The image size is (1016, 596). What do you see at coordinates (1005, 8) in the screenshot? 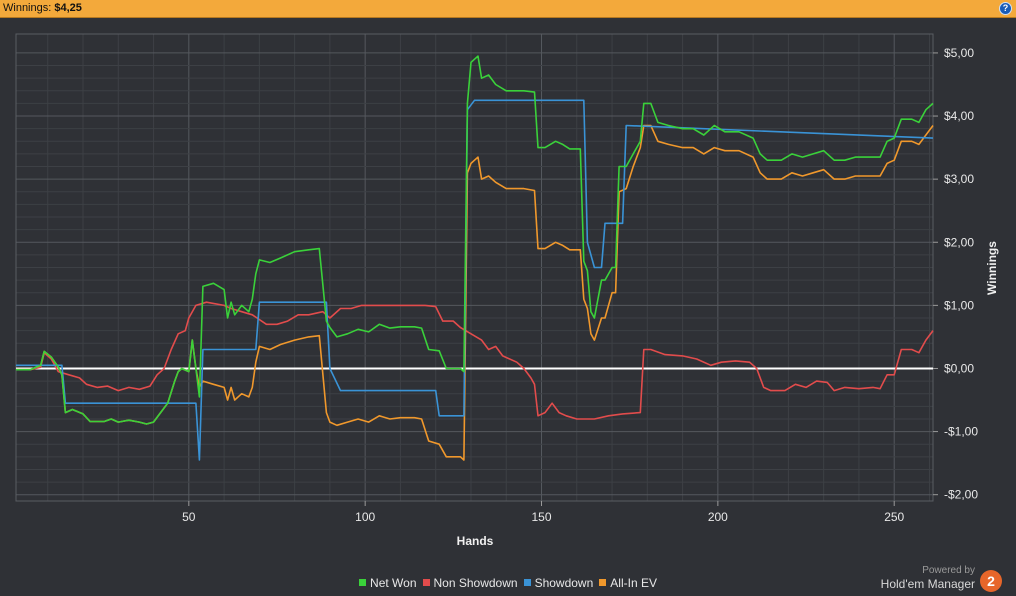
I see `question-icon: ?` at bounding box center [1005, 8].